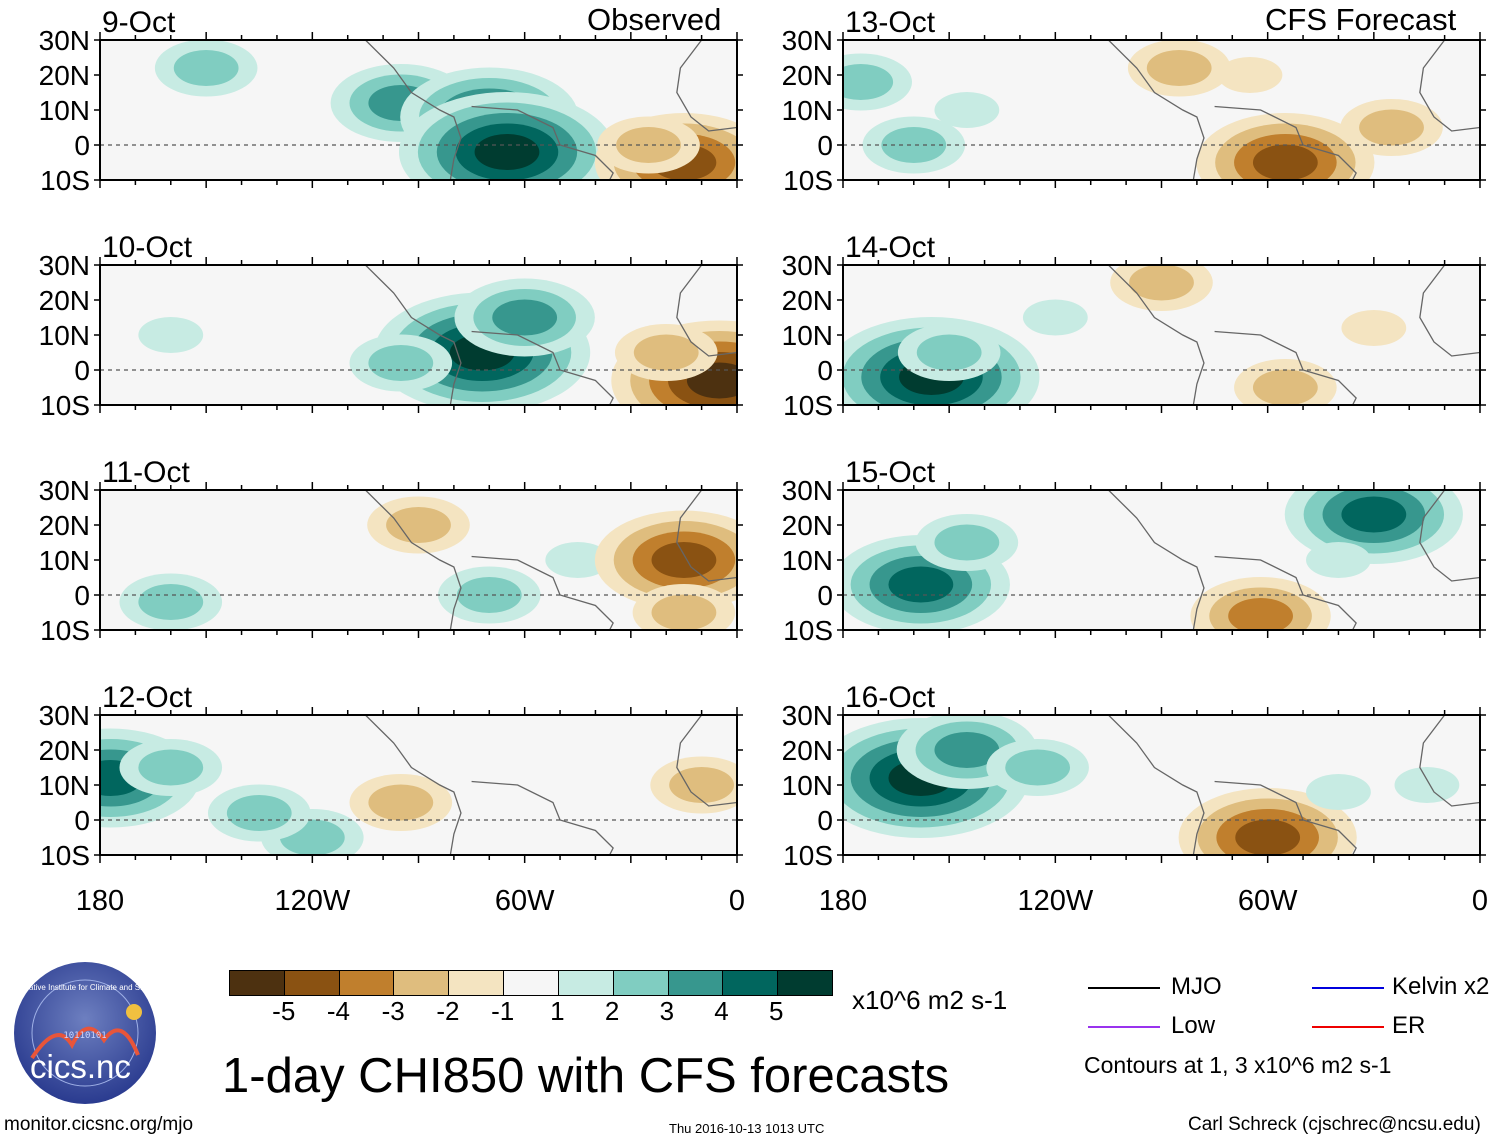  Describe the element at coordinates (612, 1011) in the screenshot. I see `colorbar-tick-label: 2` at that location.